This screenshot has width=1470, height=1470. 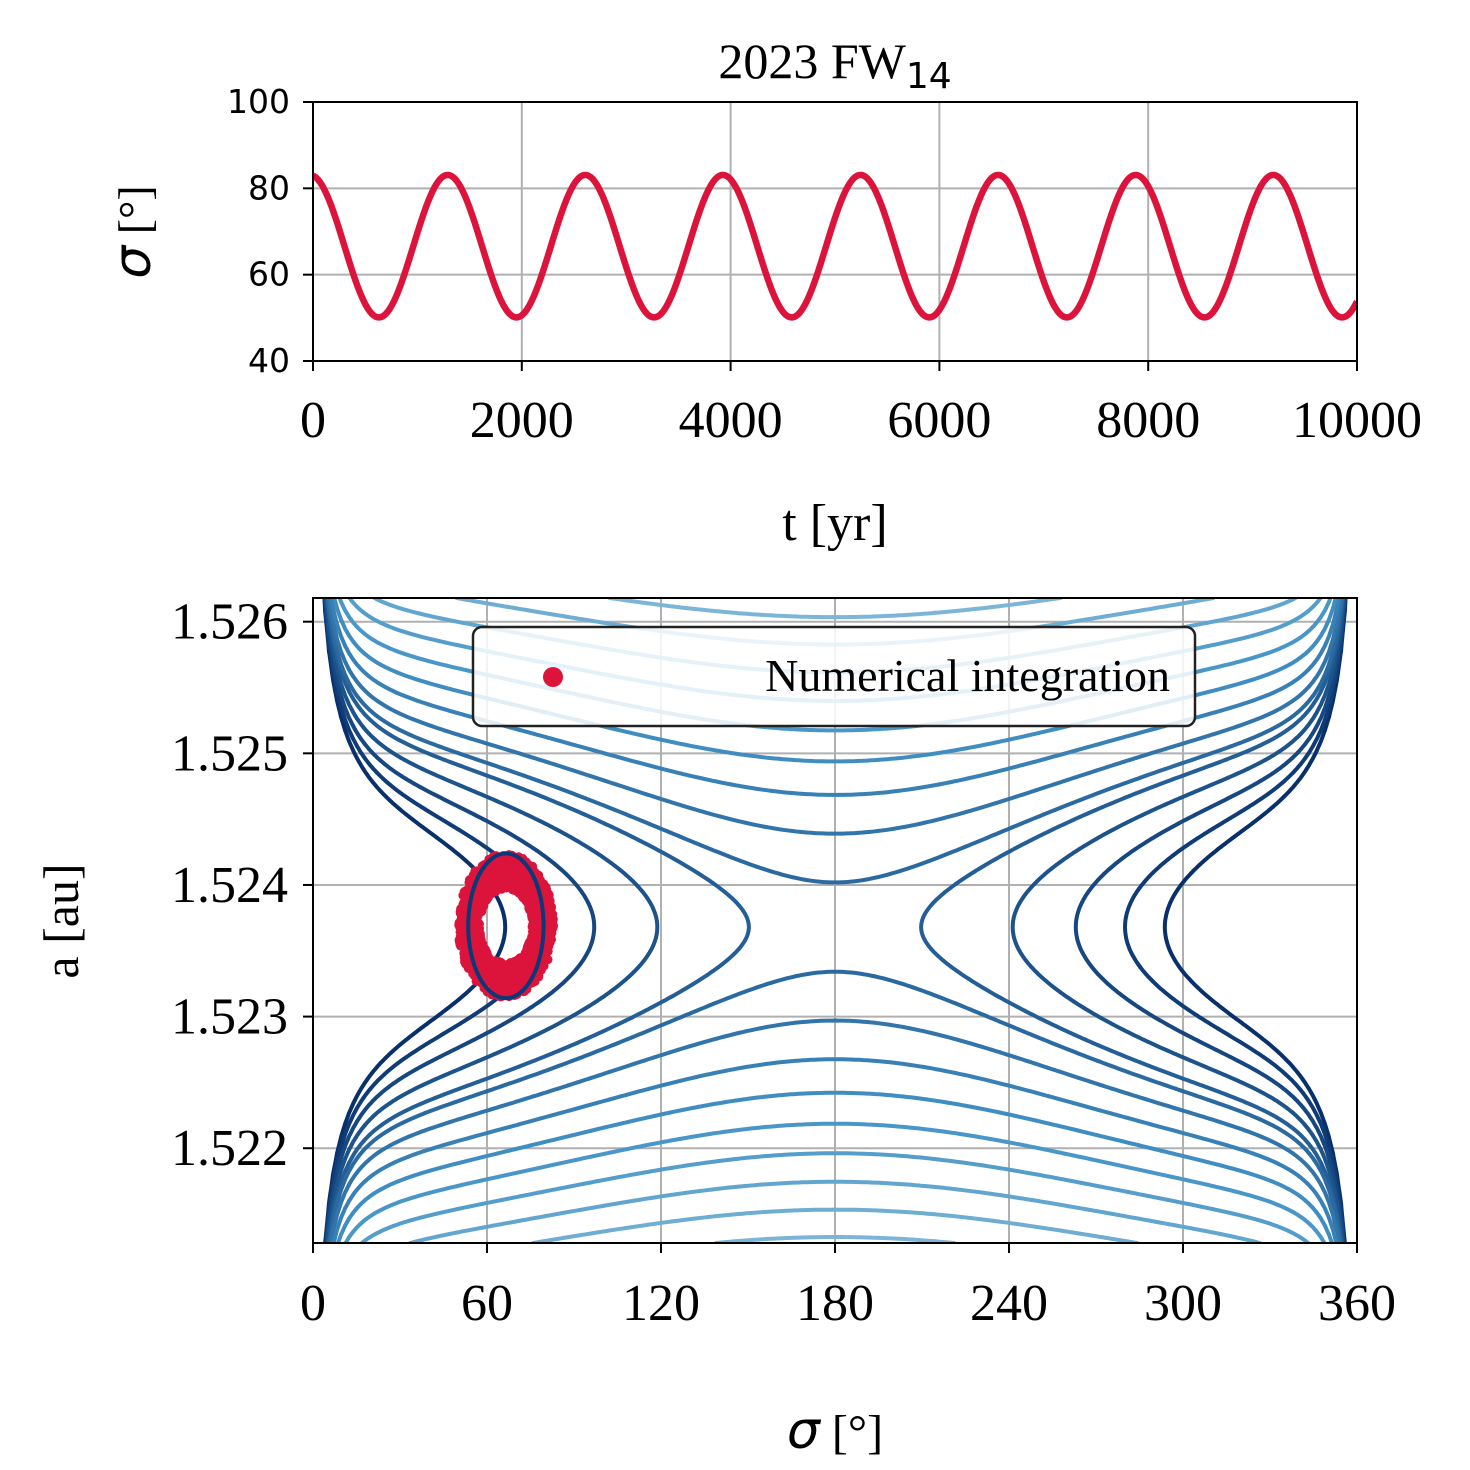 What do you see at coordinates (661, 1303) in the screenshot?
I see `bottom-x-tick-label: 120` at bounding box center [661, 1303].